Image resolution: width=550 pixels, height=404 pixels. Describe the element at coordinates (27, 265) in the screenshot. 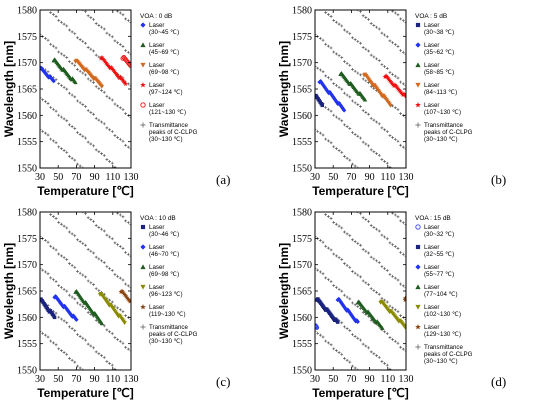

I see `y-tick-label: 1570` at that location.